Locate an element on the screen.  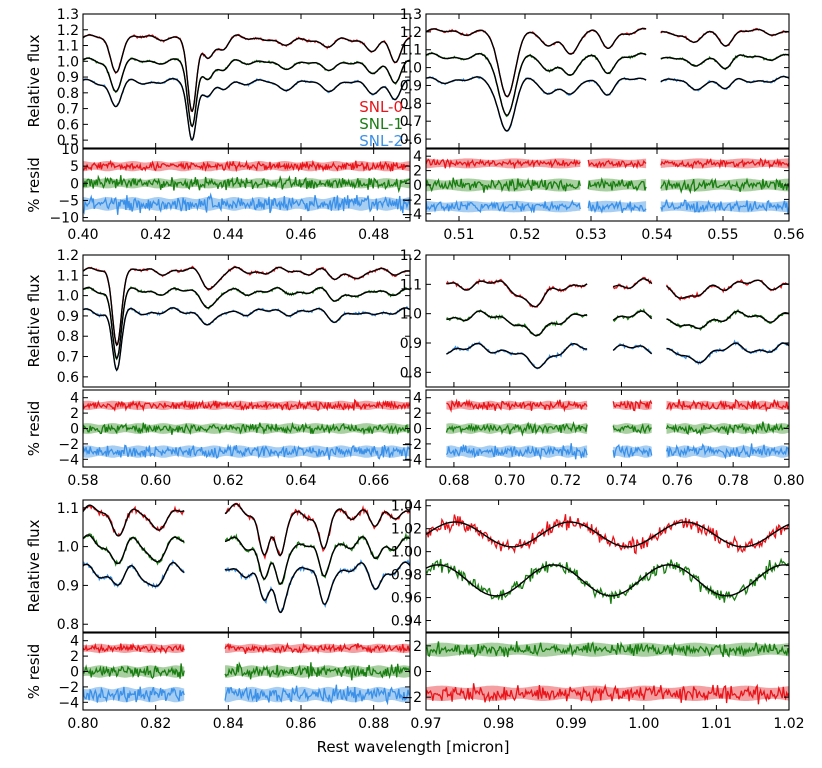
y-tick-label: 0.7 is located at coordinates (68, 110).